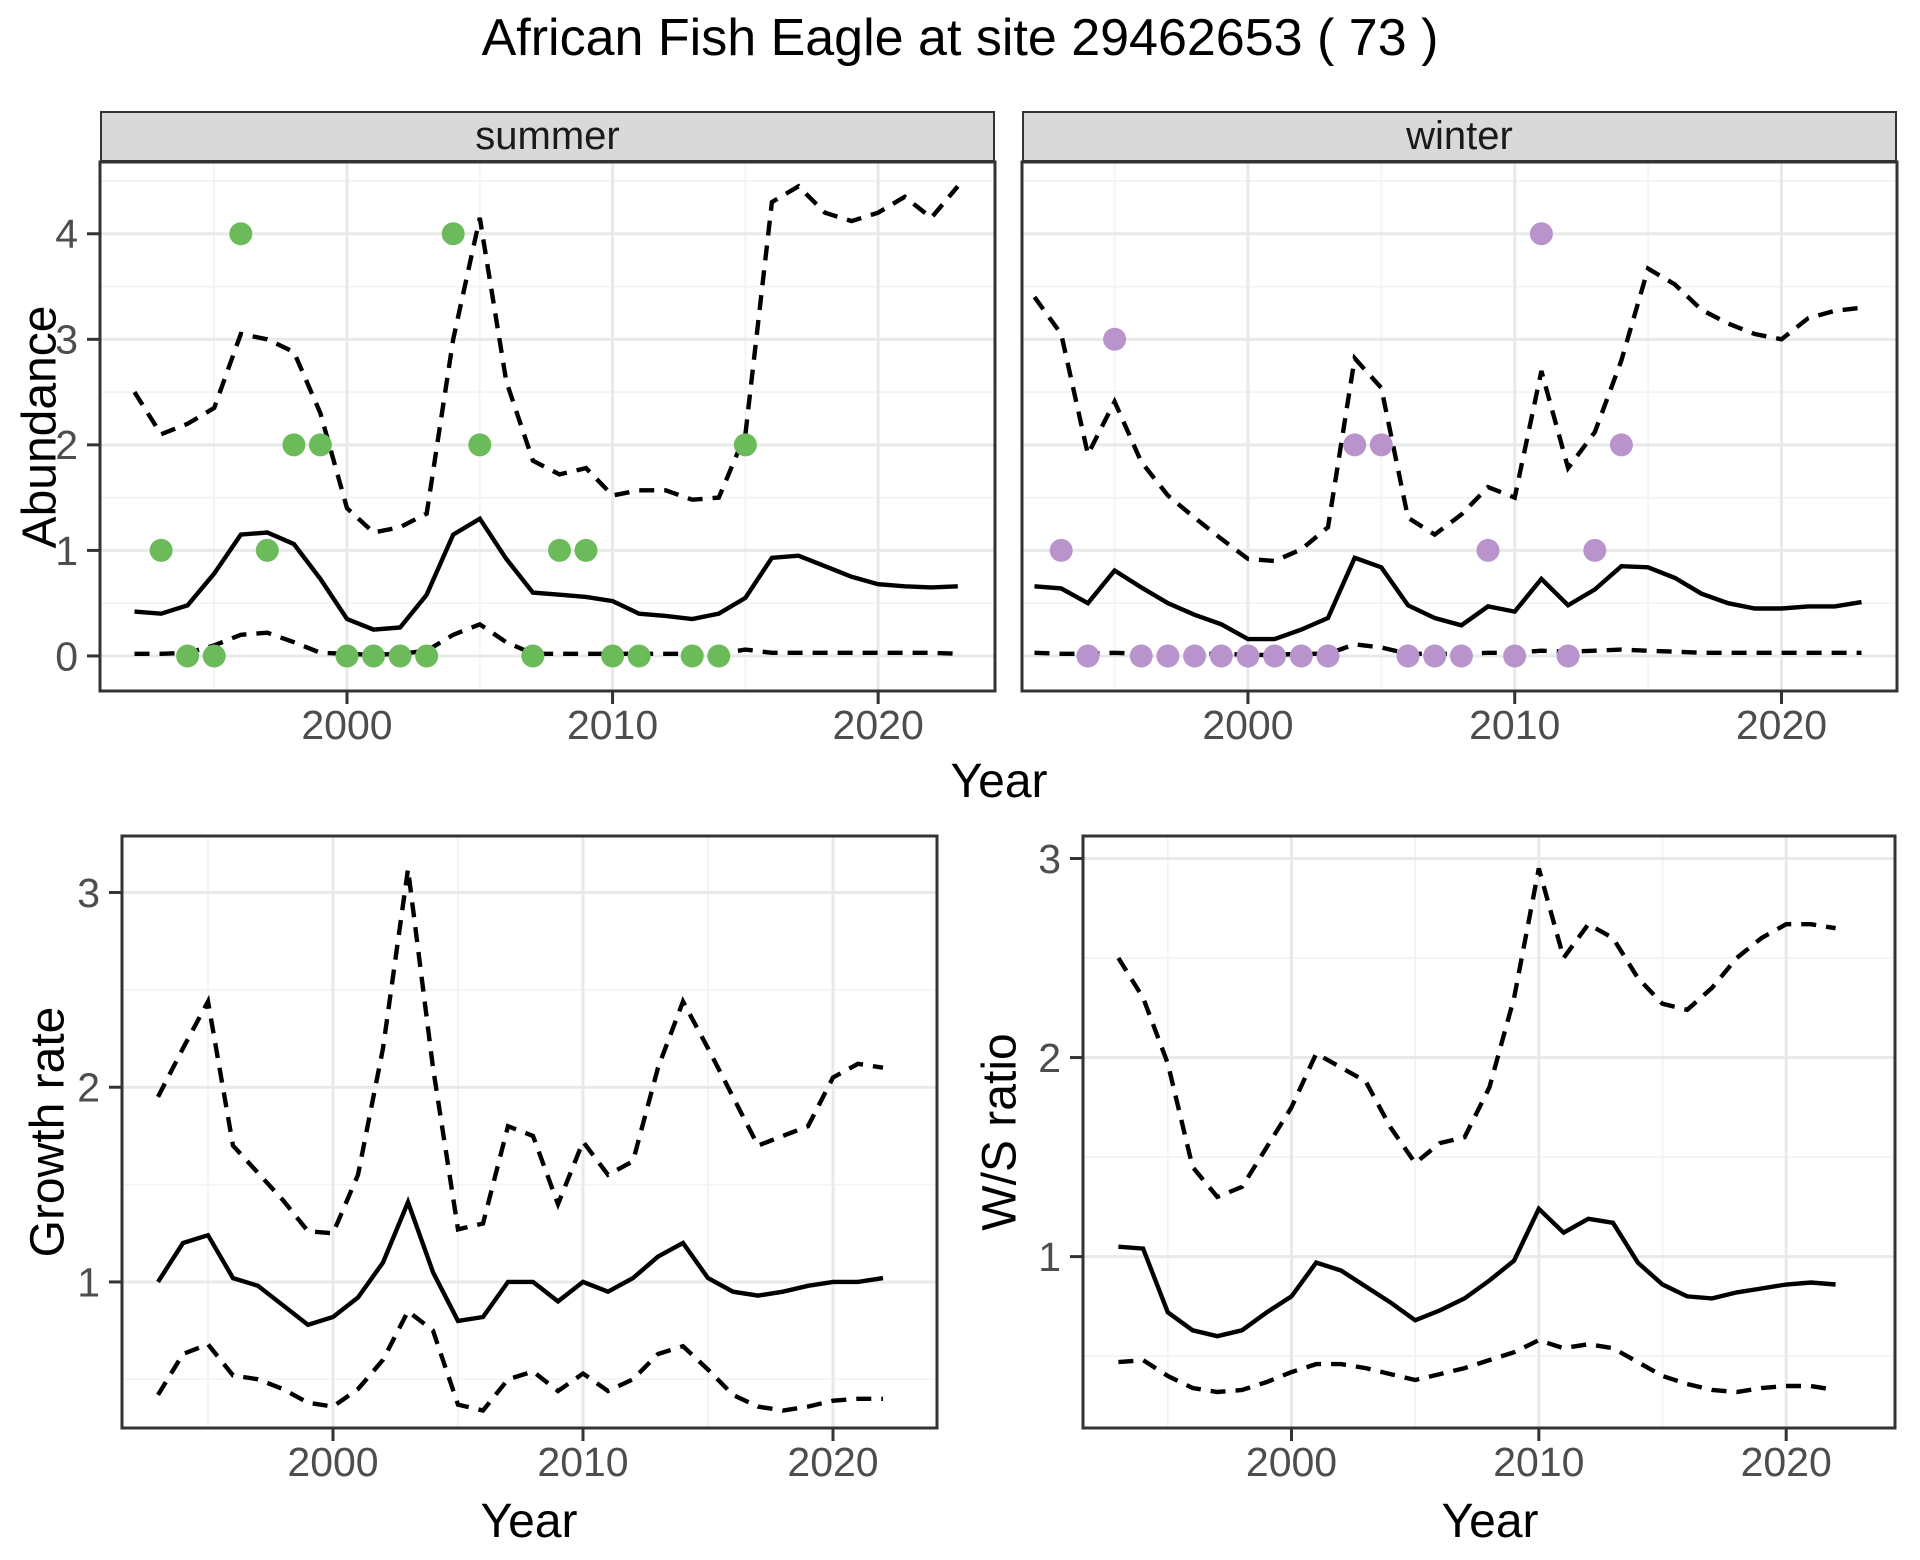 This screenshot has height=1560, width=1920. I want to click on facet-strip-summer: summer, so click(547, 136).